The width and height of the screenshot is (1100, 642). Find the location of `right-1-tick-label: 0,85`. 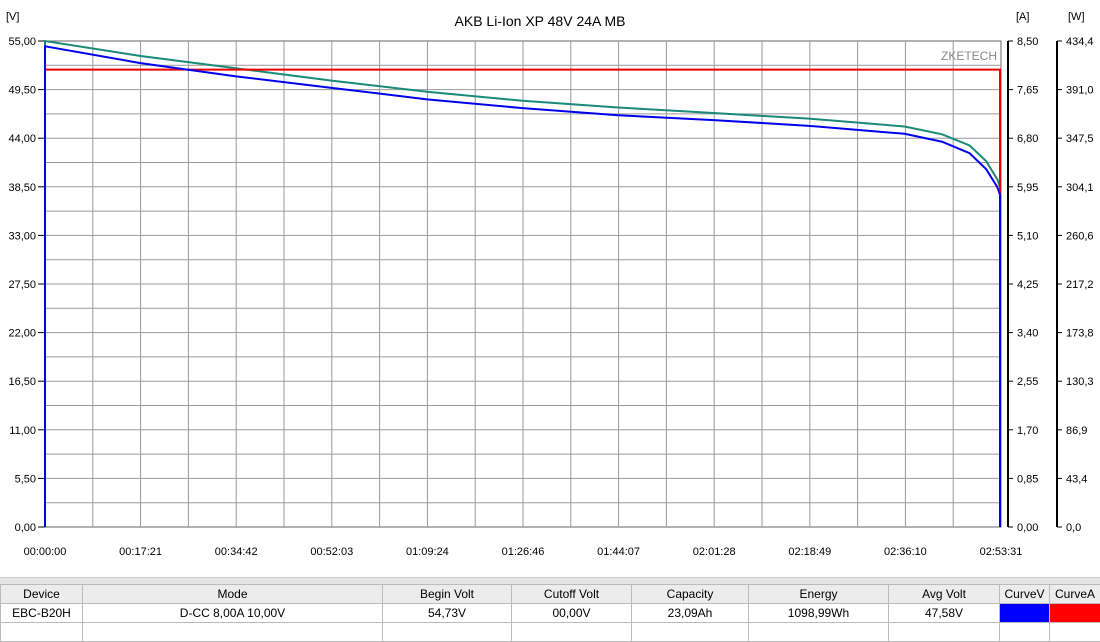

right-1-tick-label: 0,85 is located at coordinates (1027, 479).